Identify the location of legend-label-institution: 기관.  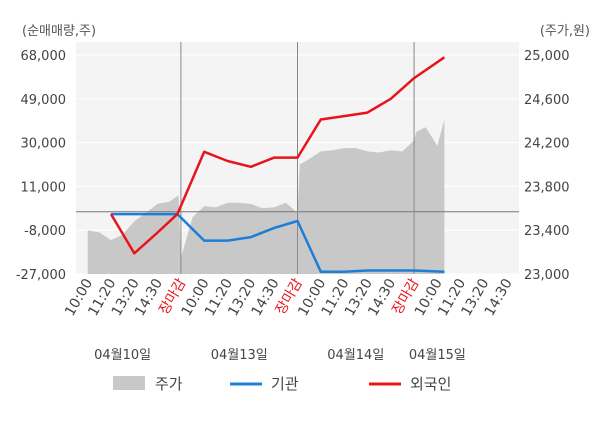
(285, 384).